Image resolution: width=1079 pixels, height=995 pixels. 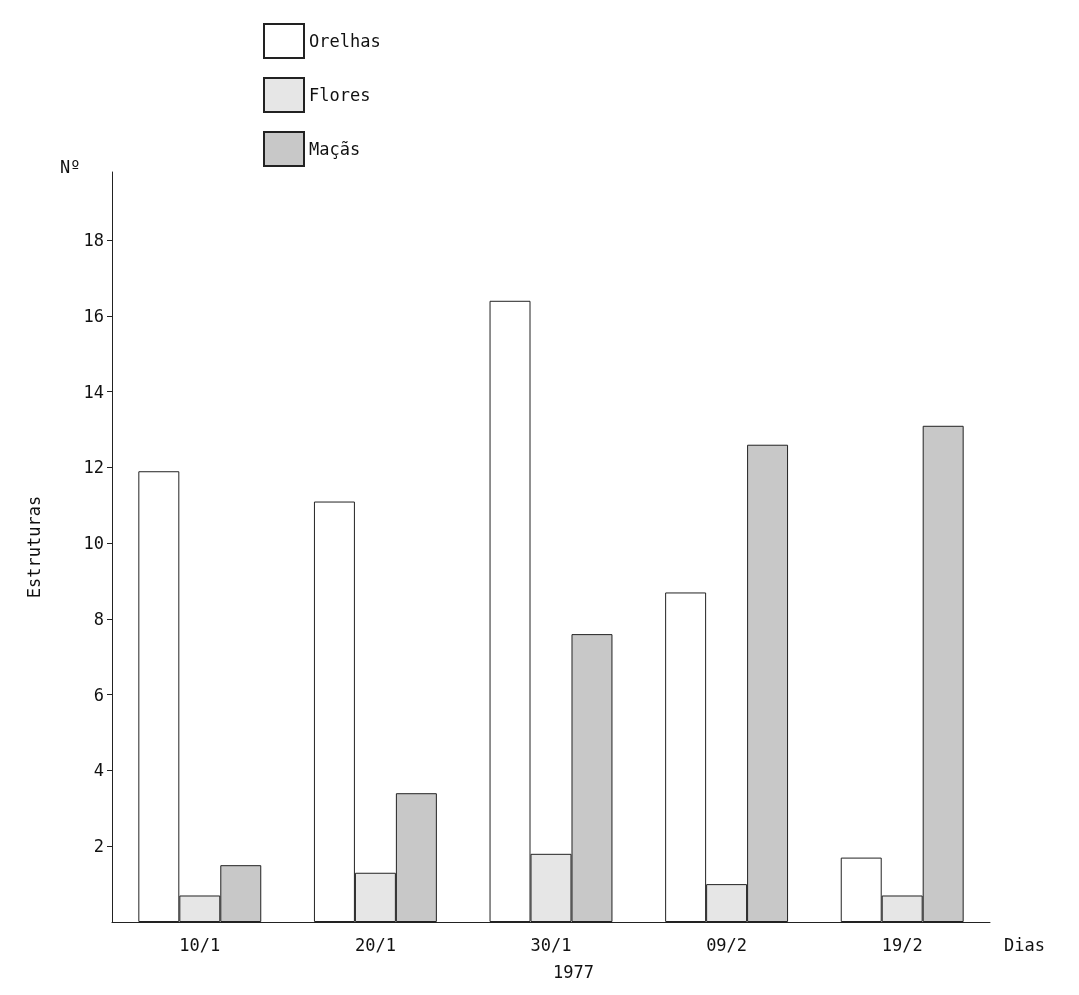 What do you see at coordinates (33, 547) in the screenshot?
I see `y-axis-title: Estruturas` at bounding box center [33, 547].